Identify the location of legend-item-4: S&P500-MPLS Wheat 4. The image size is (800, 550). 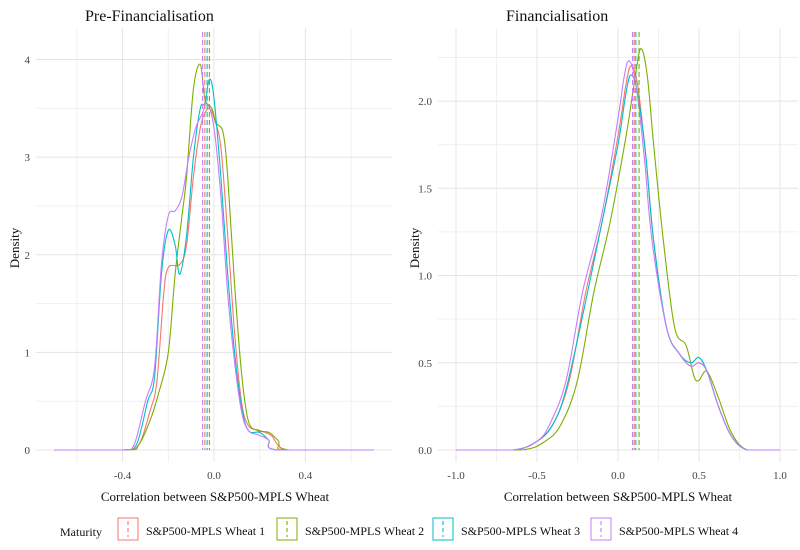
(664, 529).